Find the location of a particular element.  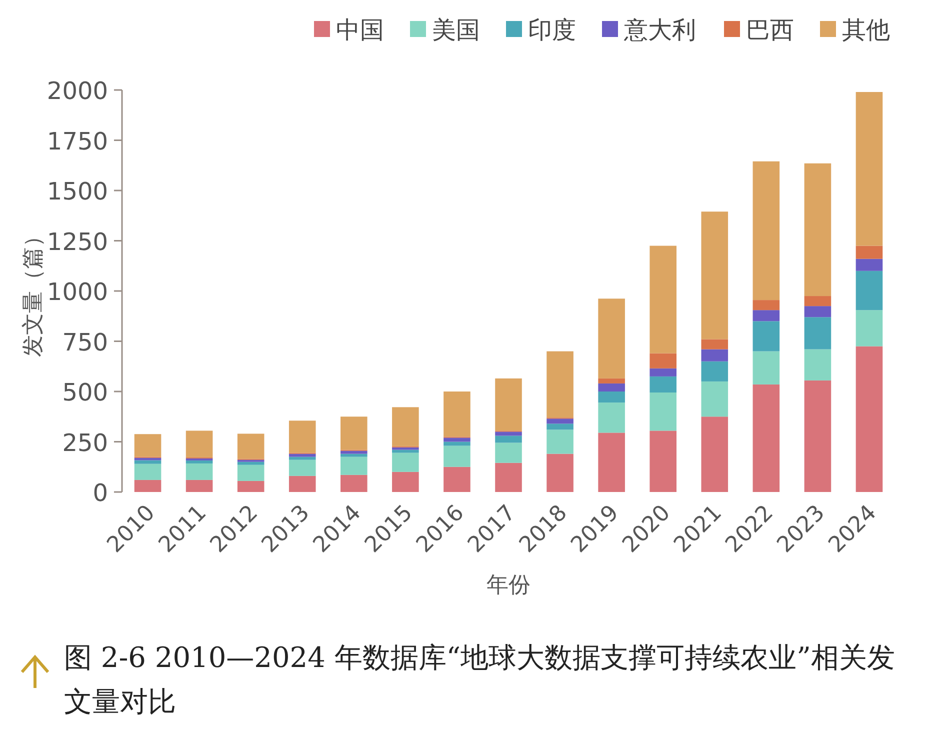

y-tick-label: 1250 is located at coordinates (77, 242).